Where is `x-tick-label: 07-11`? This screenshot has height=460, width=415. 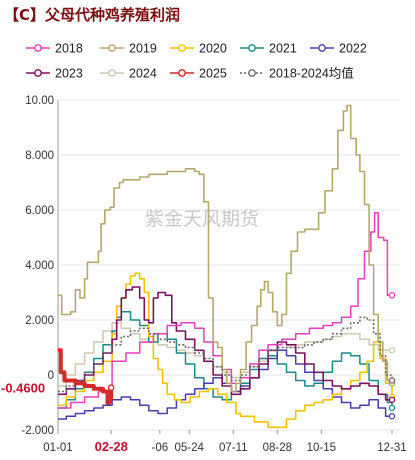
x-tick-label: 07-11 is located at coordinates (233, 448).